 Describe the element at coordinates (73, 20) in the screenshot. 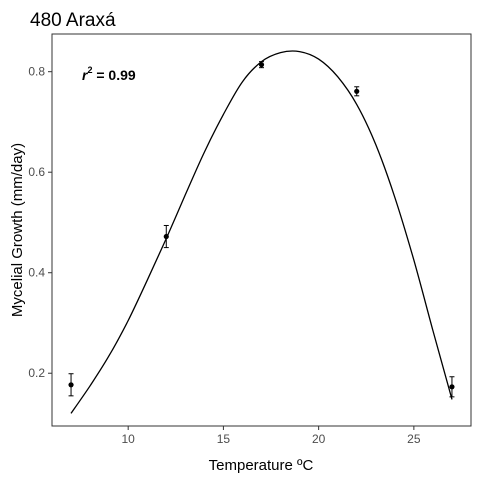

I see `chart-title: 480 Araxá` at that location.